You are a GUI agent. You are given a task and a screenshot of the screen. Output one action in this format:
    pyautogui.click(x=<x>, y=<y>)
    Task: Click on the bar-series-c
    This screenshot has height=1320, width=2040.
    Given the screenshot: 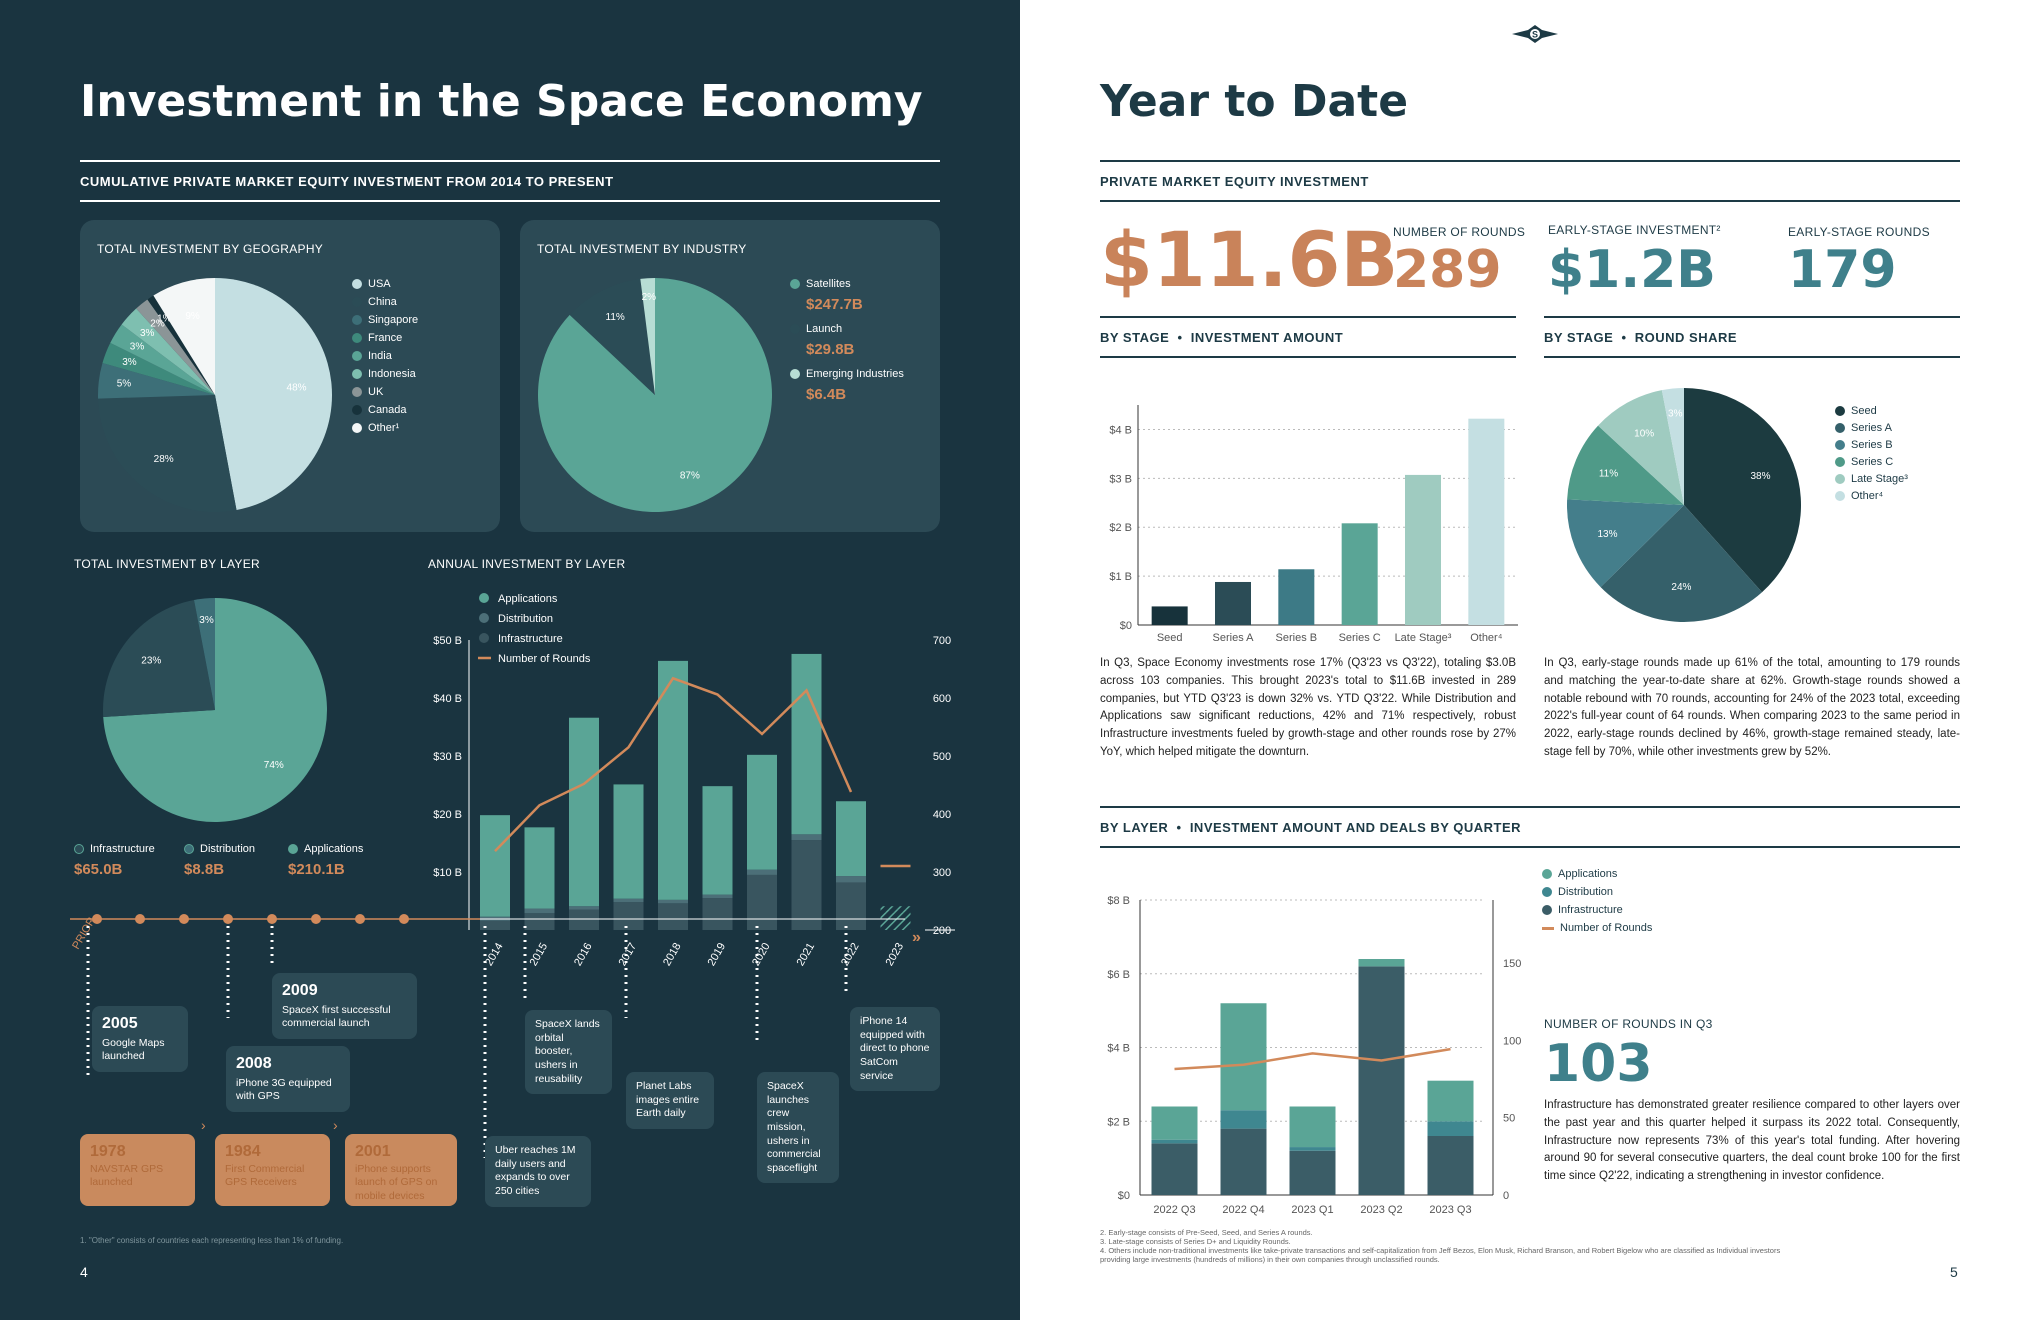 What is the action you would take?
    pyautogui.click(x=1359, y=574)
    